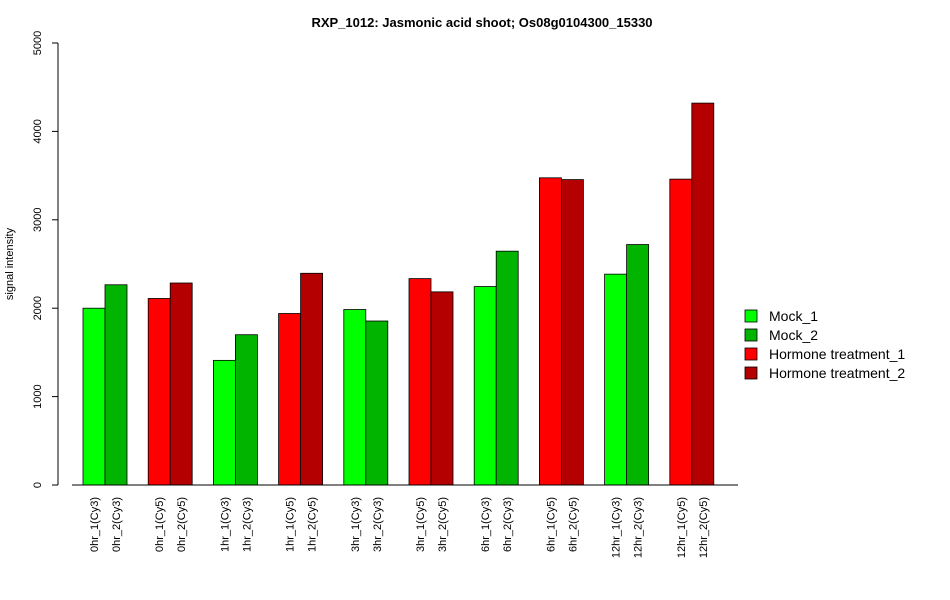 The image size is (950, 600). What do you see at coordinates (38, 43) in the screenshot?
I see `y-tick-label: 5000` at bounding box center [38, 43].